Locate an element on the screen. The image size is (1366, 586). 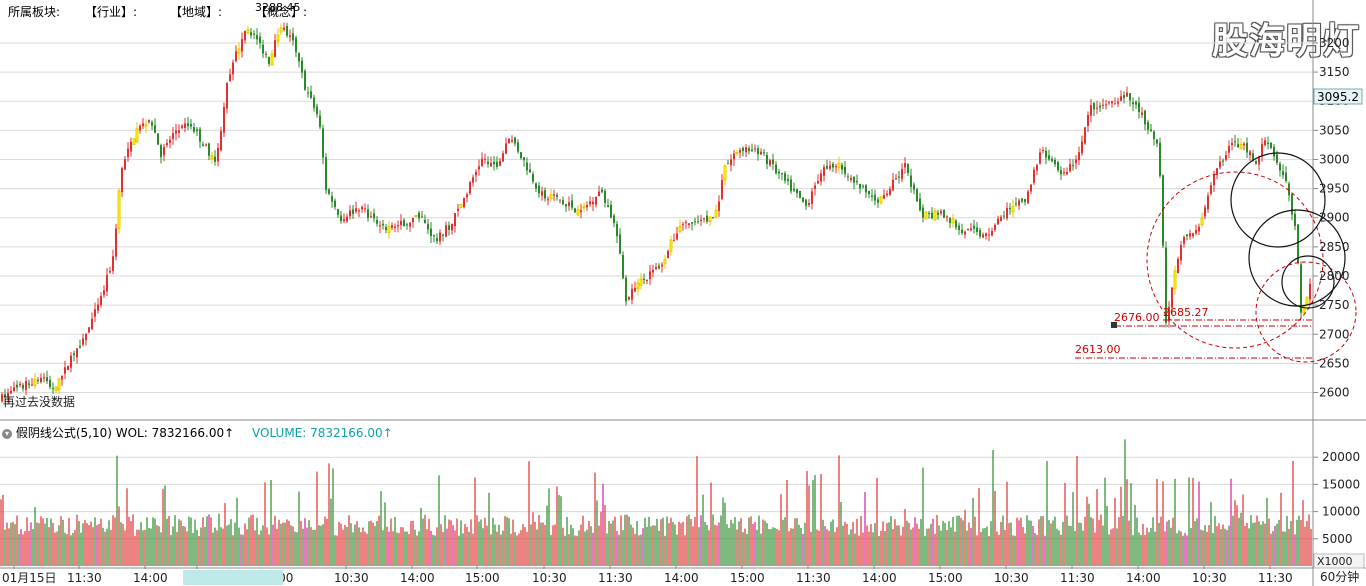
price-tick-label: 2700 is located at coordinates (1334, 334).